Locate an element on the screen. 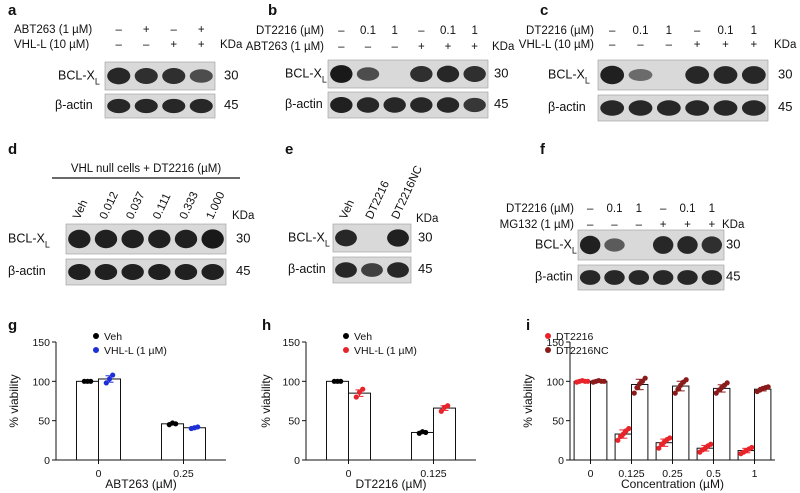 This screenshot has height=493, width=800. condition-label: ABT263 (1 µM) is located at coordinates (285, 47).